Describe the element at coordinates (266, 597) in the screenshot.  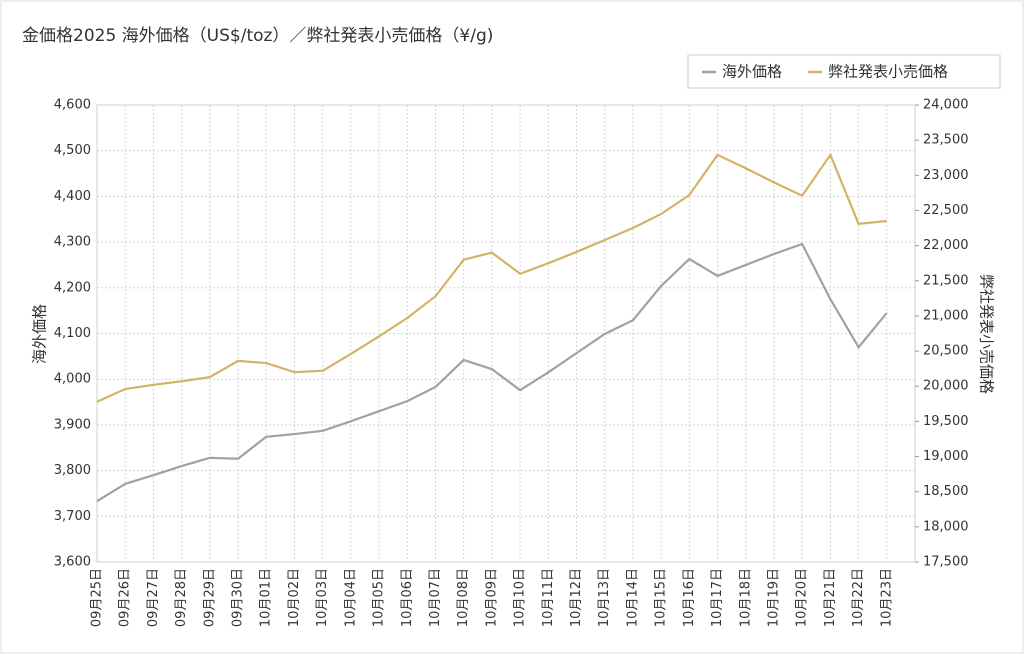
I see `x-tick-label: 10月01日` at that location.